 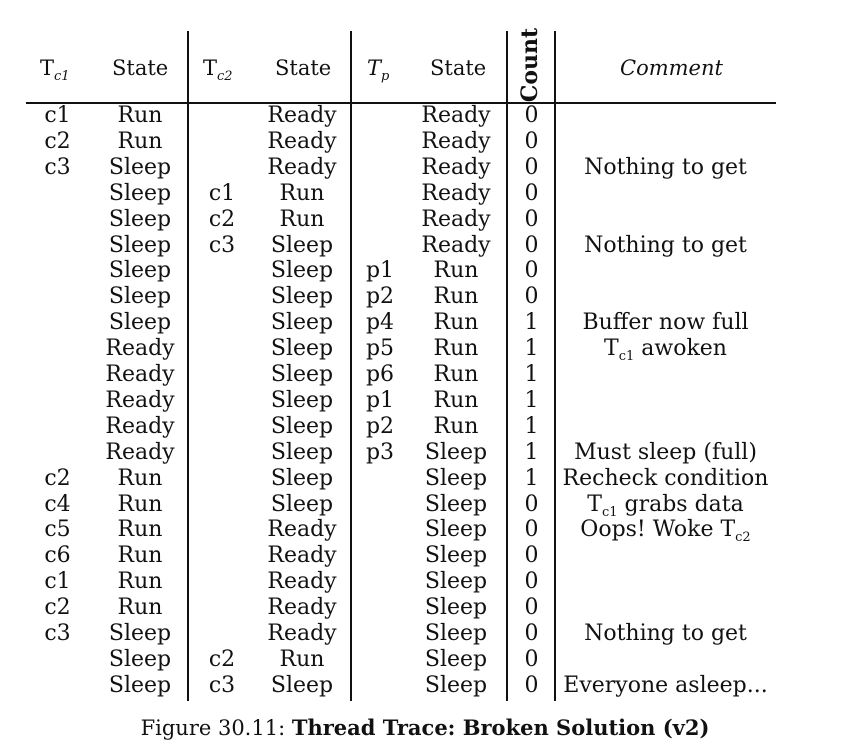 I want to click on table-comment-cell: Nothing to get, so click(x=665, y=633).